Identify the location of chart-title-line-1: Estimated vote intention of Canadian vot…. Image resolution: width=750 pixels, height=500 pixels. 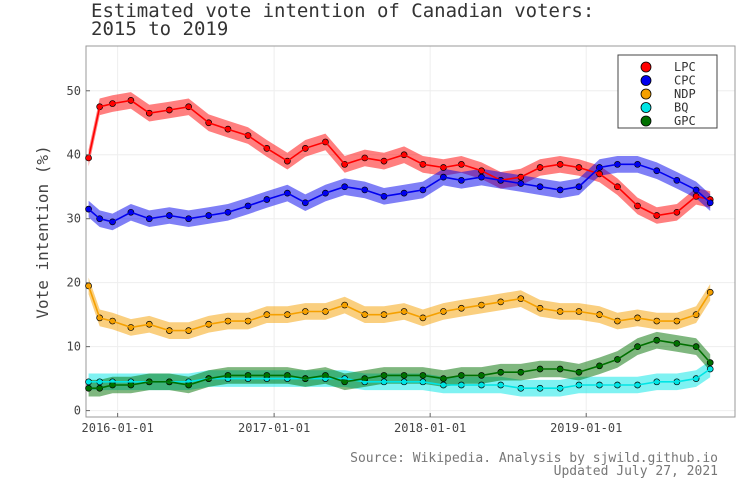
(342, 11).